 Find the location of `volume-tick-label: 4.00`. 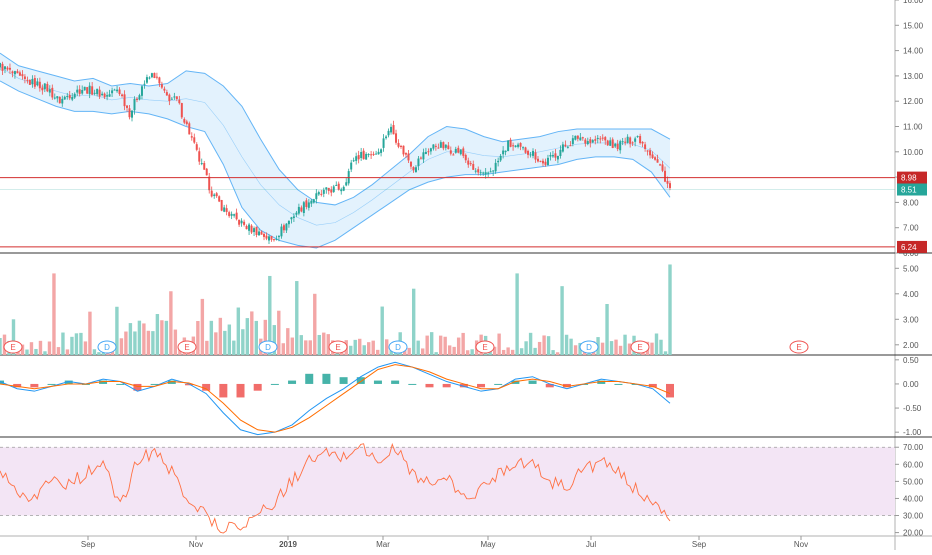

volume-tick-label: 4.00 is located at coordinates (911, 294).